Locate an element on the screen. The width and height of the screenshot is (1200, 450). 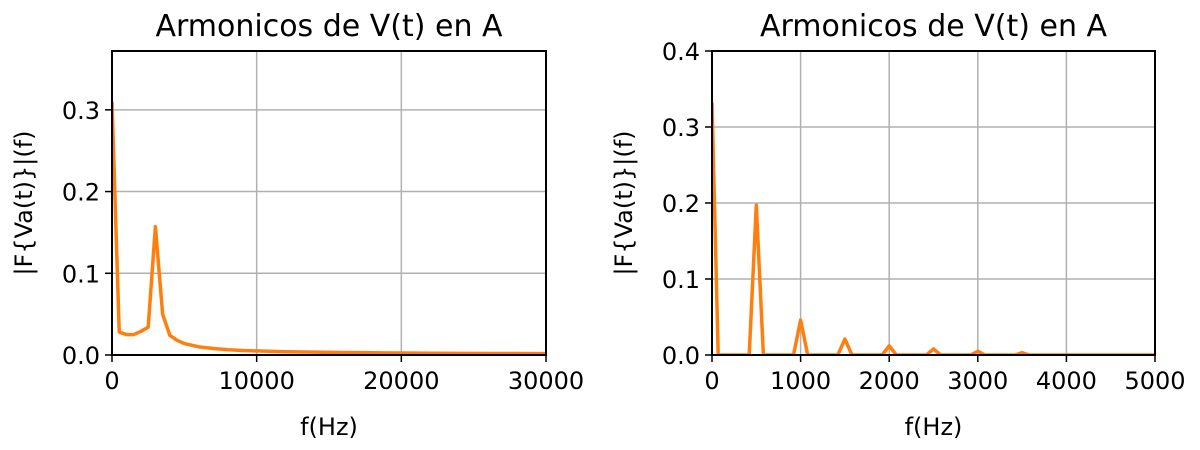
x-tick-label: 3000 is located at coordinates (977, 381).